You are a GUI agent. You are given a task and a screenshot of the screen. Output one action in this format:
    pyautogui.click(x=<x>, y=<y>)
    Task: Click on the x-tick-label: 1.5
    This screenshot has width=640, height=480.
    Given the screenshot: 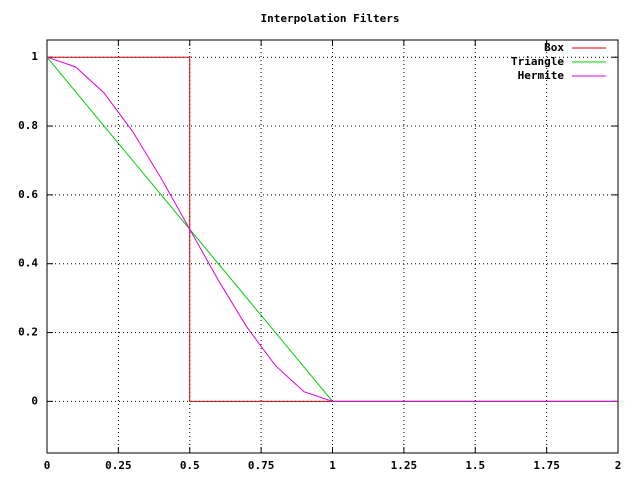 What is the action you would take?
    pyautogui.click(x=475, y=465)
    